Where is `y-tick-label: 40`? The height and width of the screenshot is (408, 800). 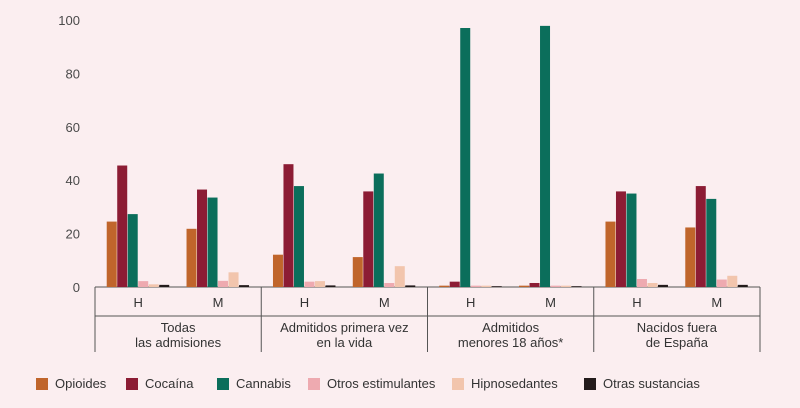 y-tick-label: 40 is located at coordinates (73, 180).